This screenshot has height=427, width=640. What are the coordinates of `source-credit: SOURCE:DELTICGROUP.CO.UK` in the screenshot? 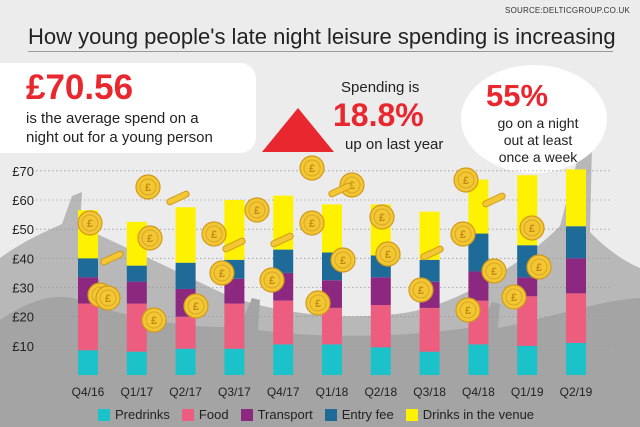 It's located at (567, 10).